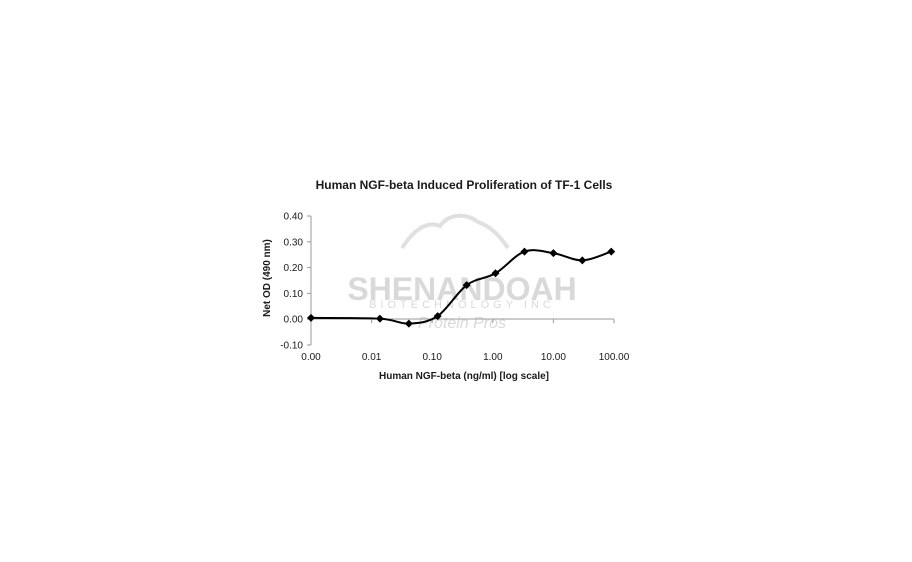 The image size is (912, 562). Describe the element at coordinates (432, 357) in the screenshot. I see `x-tick-label: 0.10` at that location.